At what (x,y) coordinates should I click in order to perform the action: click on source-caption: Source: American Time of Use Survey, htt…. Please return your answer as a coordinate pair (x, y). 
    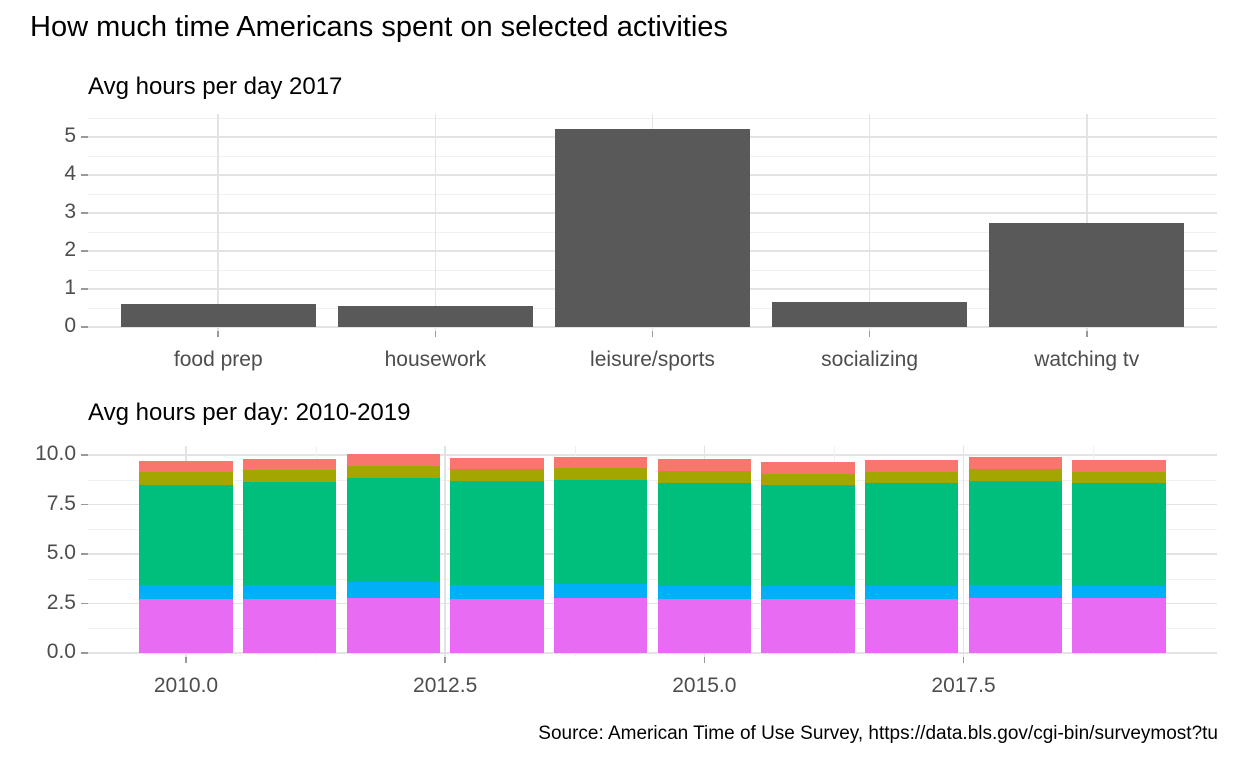
    Looking at the image, I should click on (878, 733).